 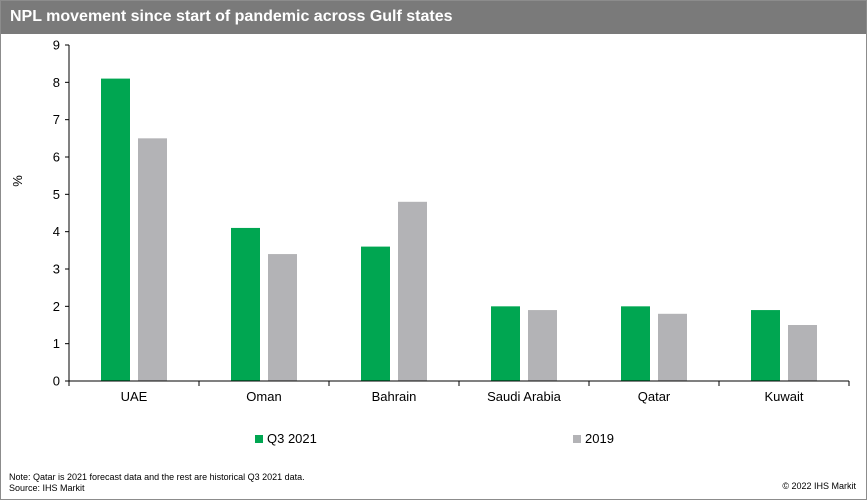 I want to click on bar-kuwait-q3-2021, so click(x=765, y=345).